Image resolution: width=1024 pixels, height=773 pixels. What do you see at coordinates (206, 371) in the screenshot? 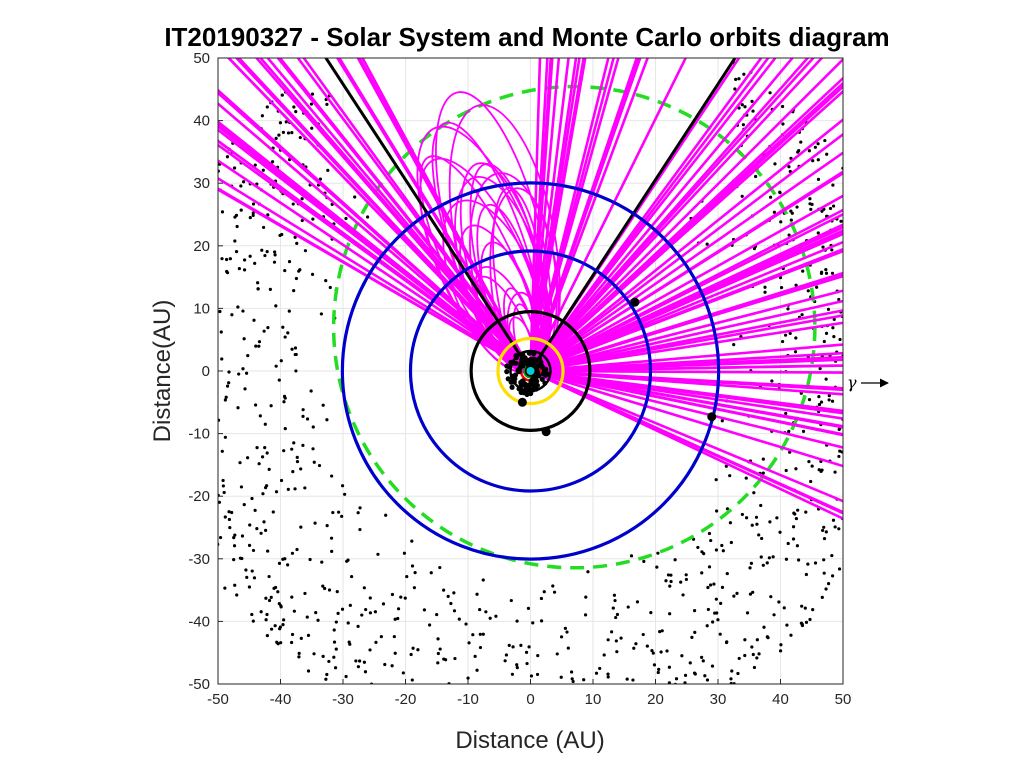
I see `y-tick-label: 0` at bounding box center [206, 371].